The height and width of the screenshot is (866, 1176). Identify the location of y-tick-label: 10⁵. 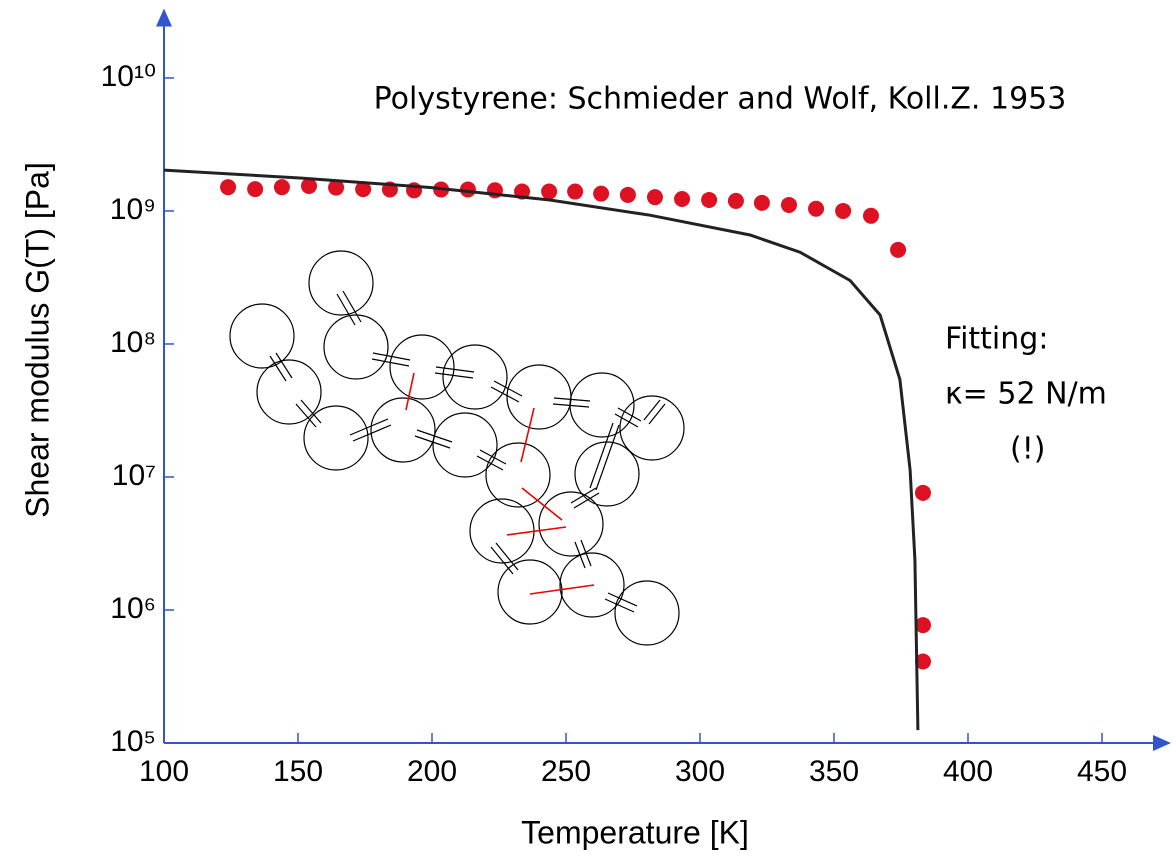
(133, 741).